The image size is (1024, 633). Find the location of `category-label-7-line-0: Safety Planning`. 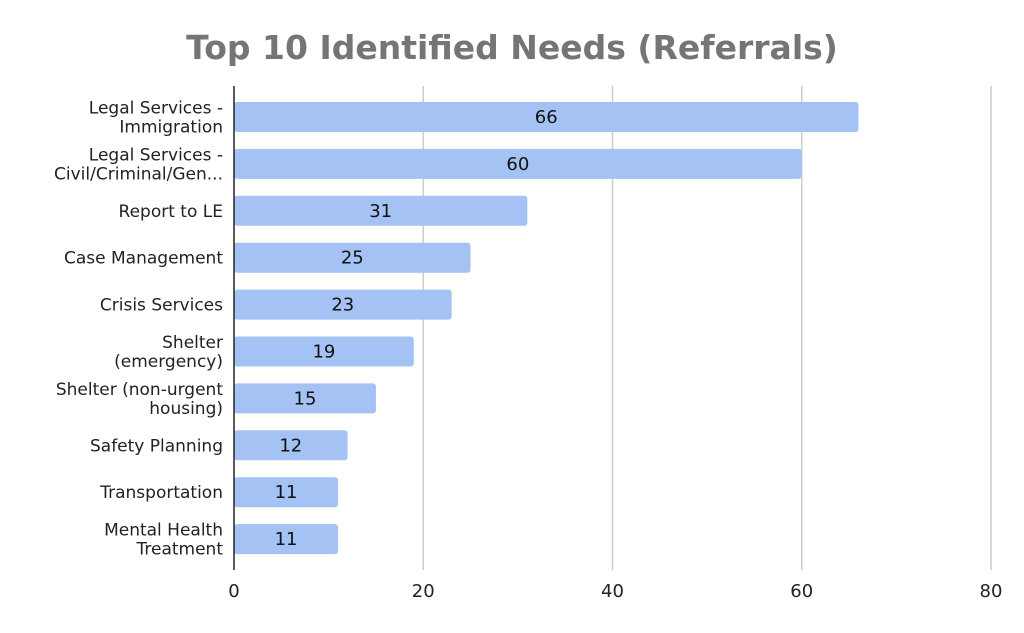

category-label-7-line-0: Safety Planning is located at coordinates (156, 446).